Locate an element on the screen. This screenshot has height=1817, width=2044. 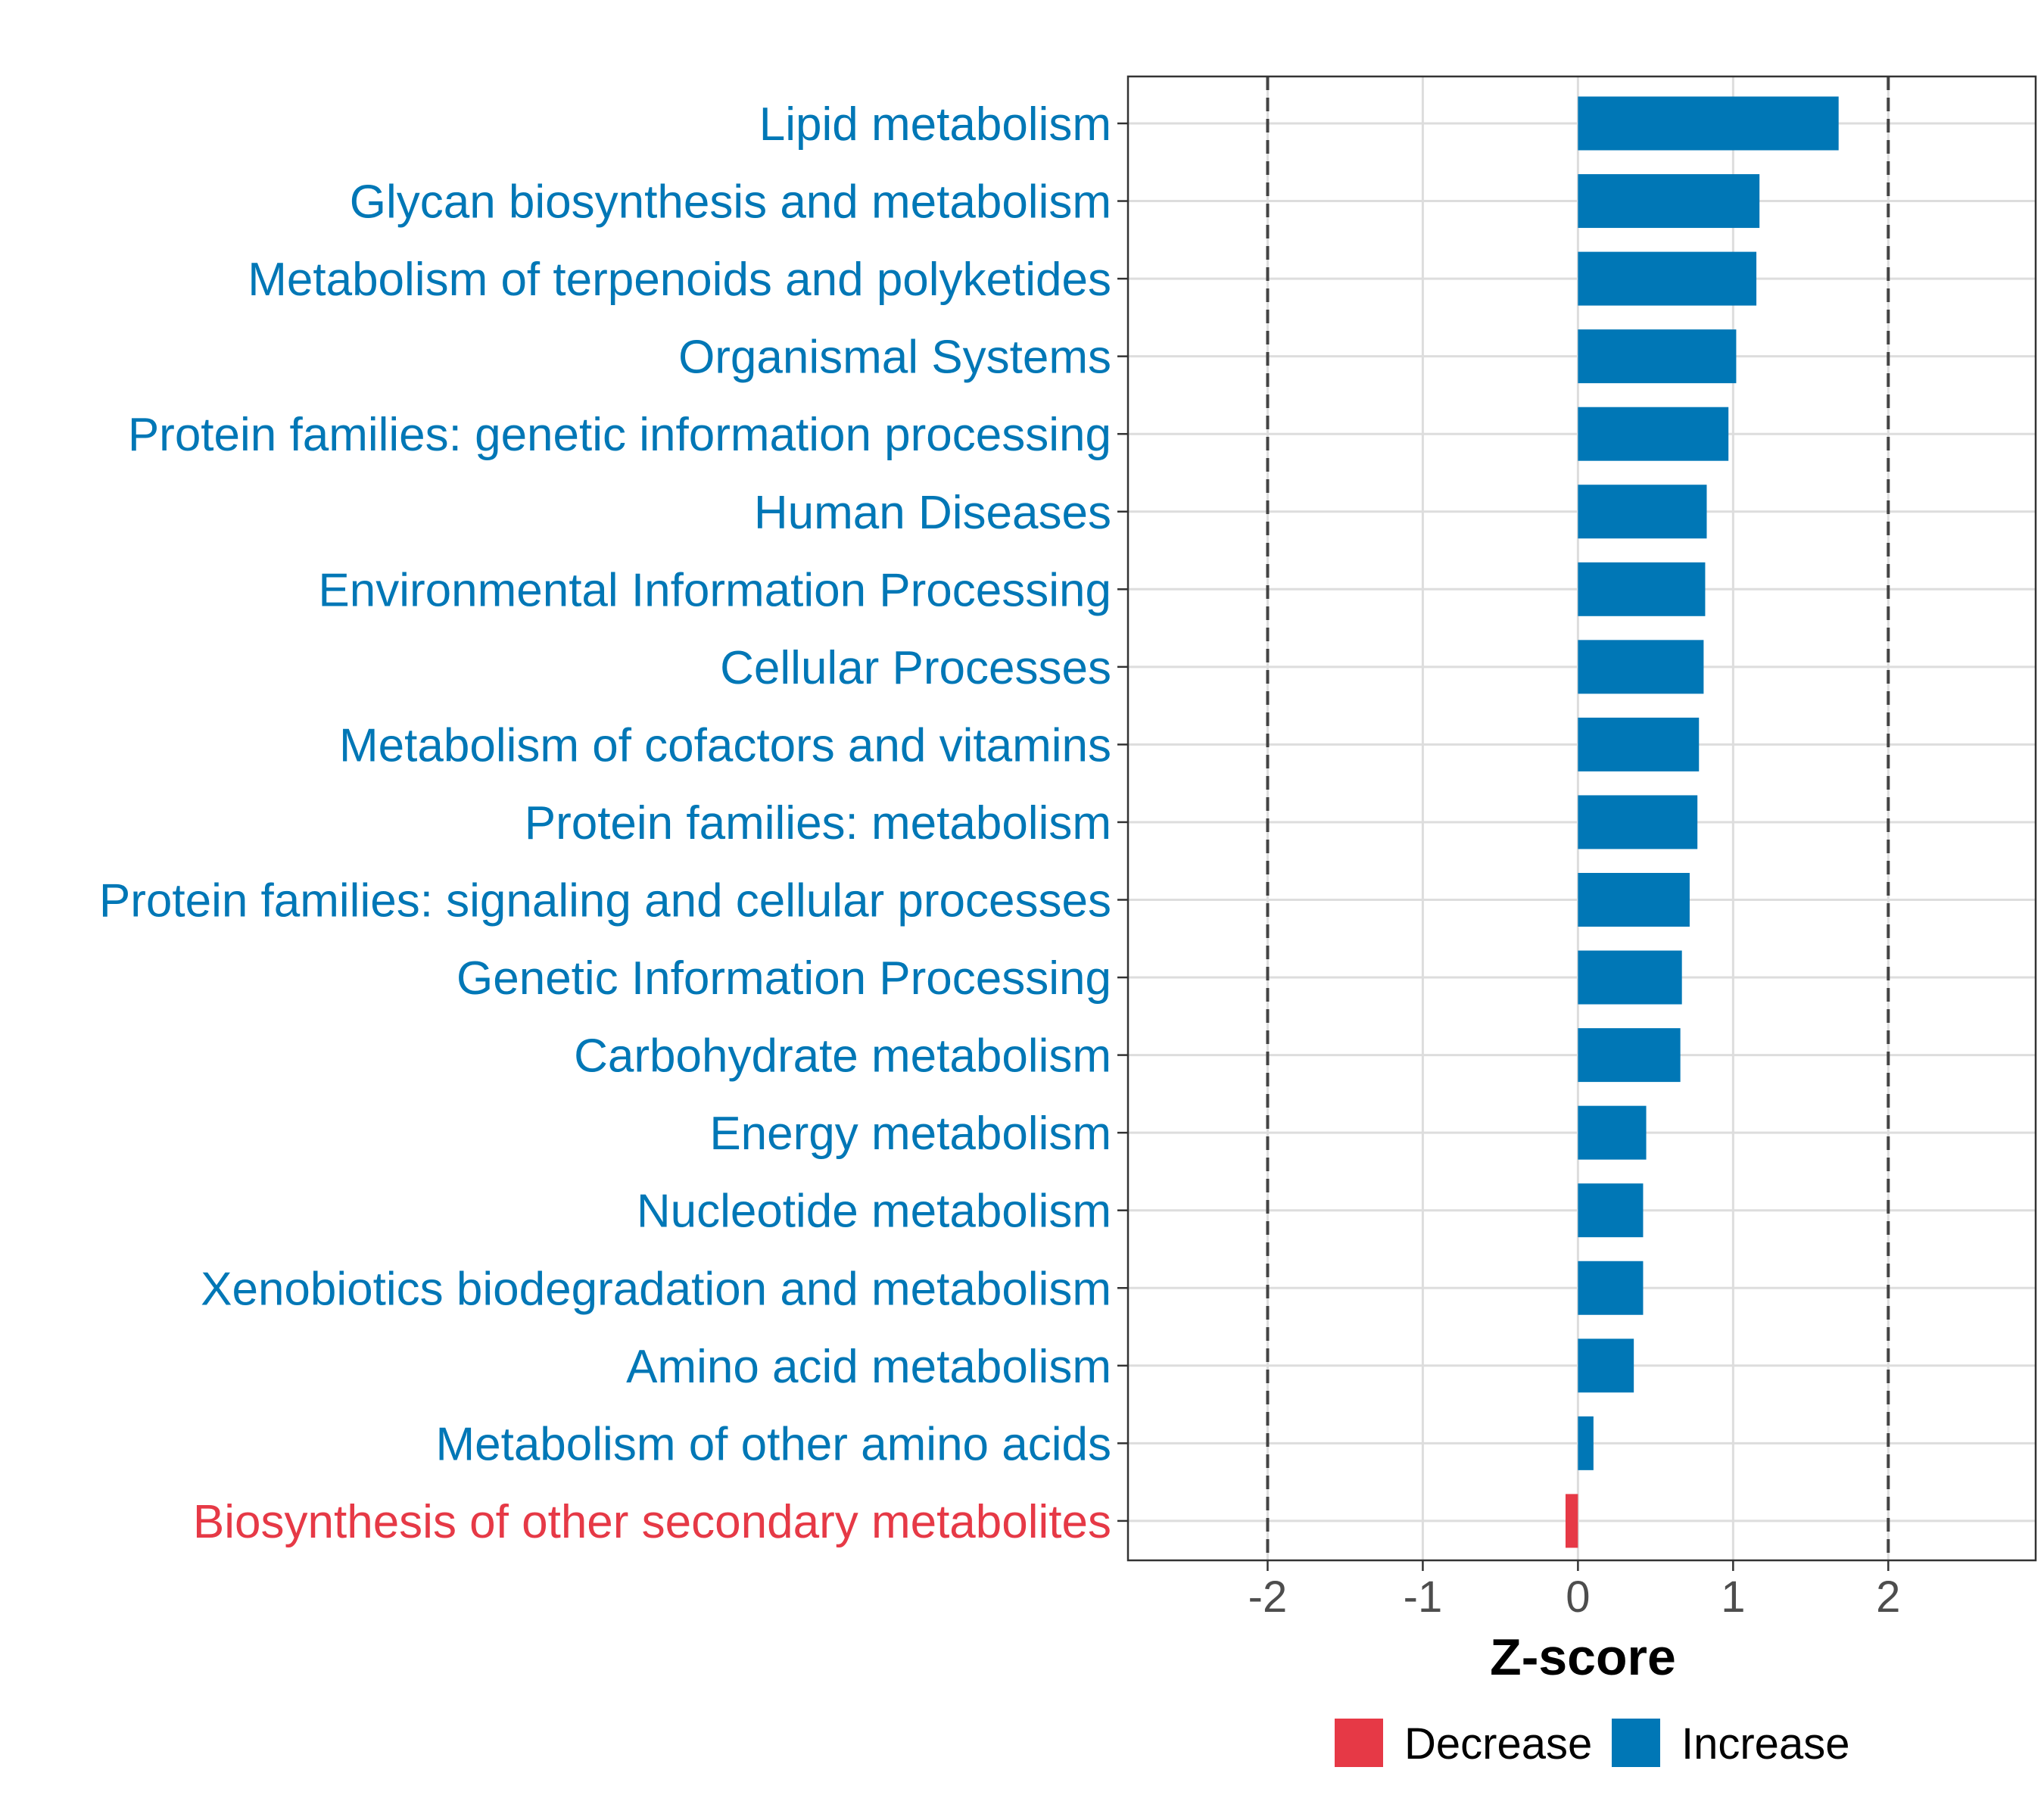
x-tick-label: 2 is located at coordinates (1888, 1597).